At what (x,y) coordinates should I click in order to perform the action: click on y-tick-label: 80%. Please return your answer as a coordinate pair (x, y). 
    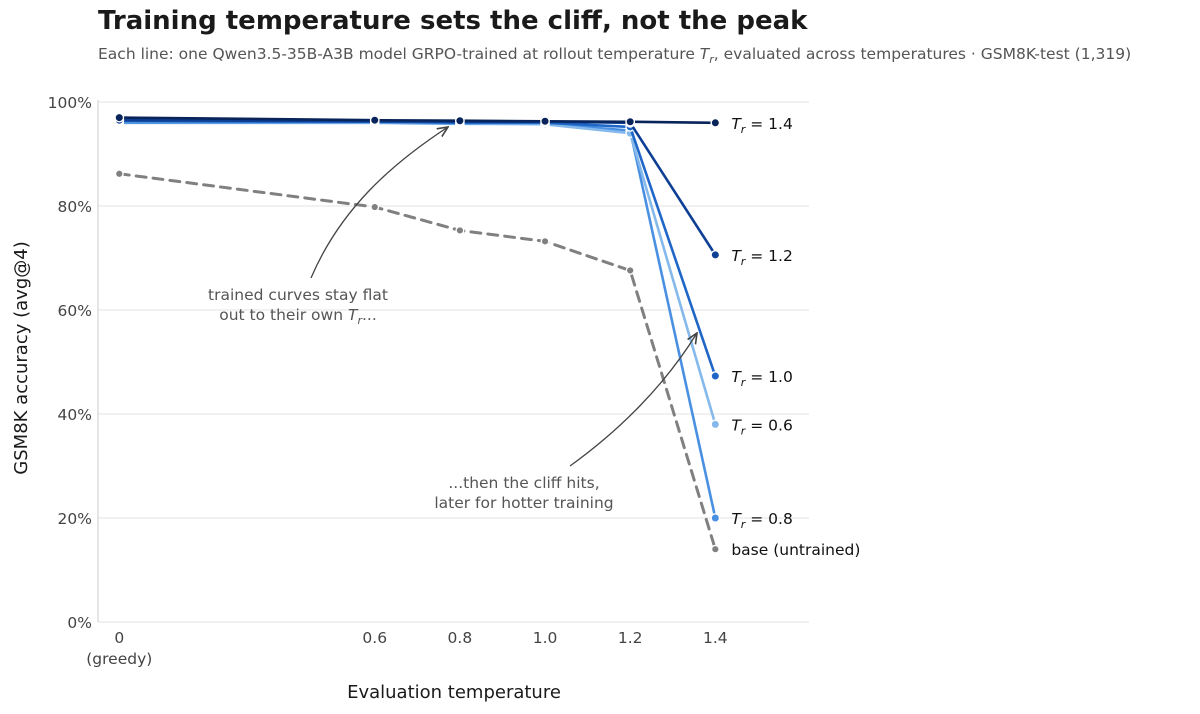
    Looking at the image, I should click on (75, 207).